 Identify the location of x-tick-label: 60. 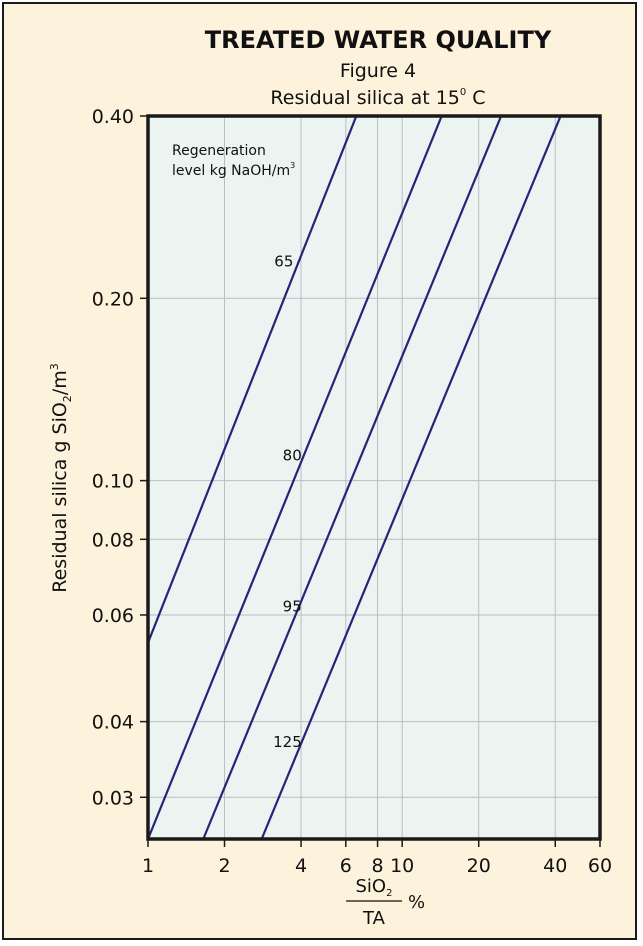
(600, 866).